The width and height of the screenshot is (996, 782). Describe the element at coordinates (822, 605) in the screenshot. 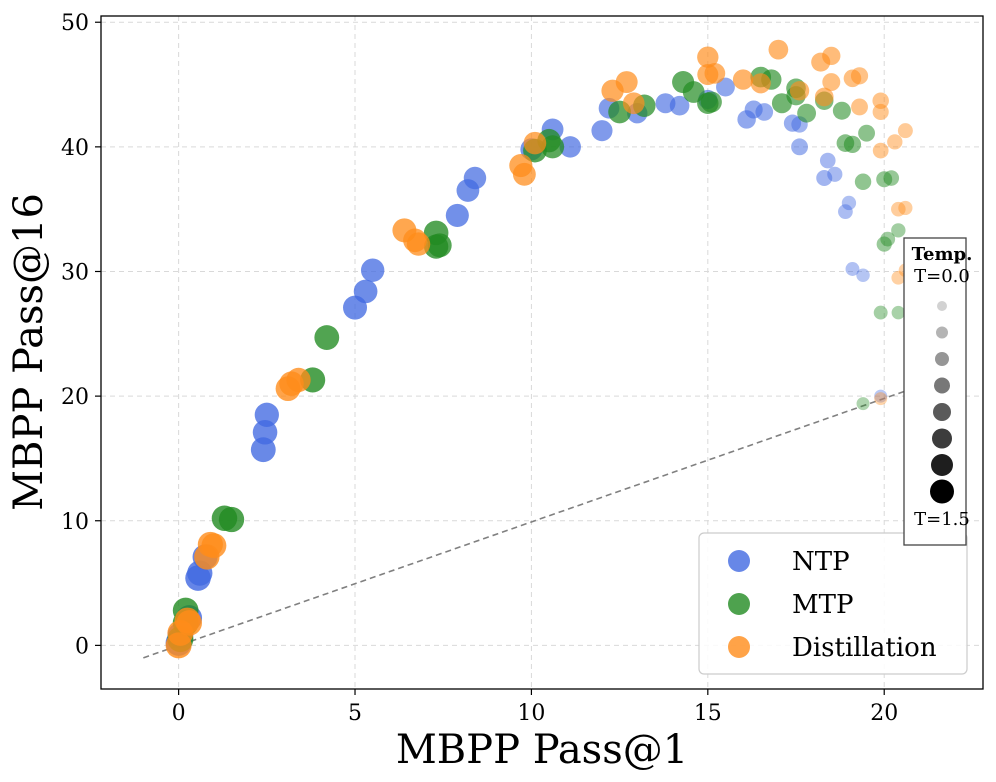

I see `legend-label-mtp: MTP` at that location.